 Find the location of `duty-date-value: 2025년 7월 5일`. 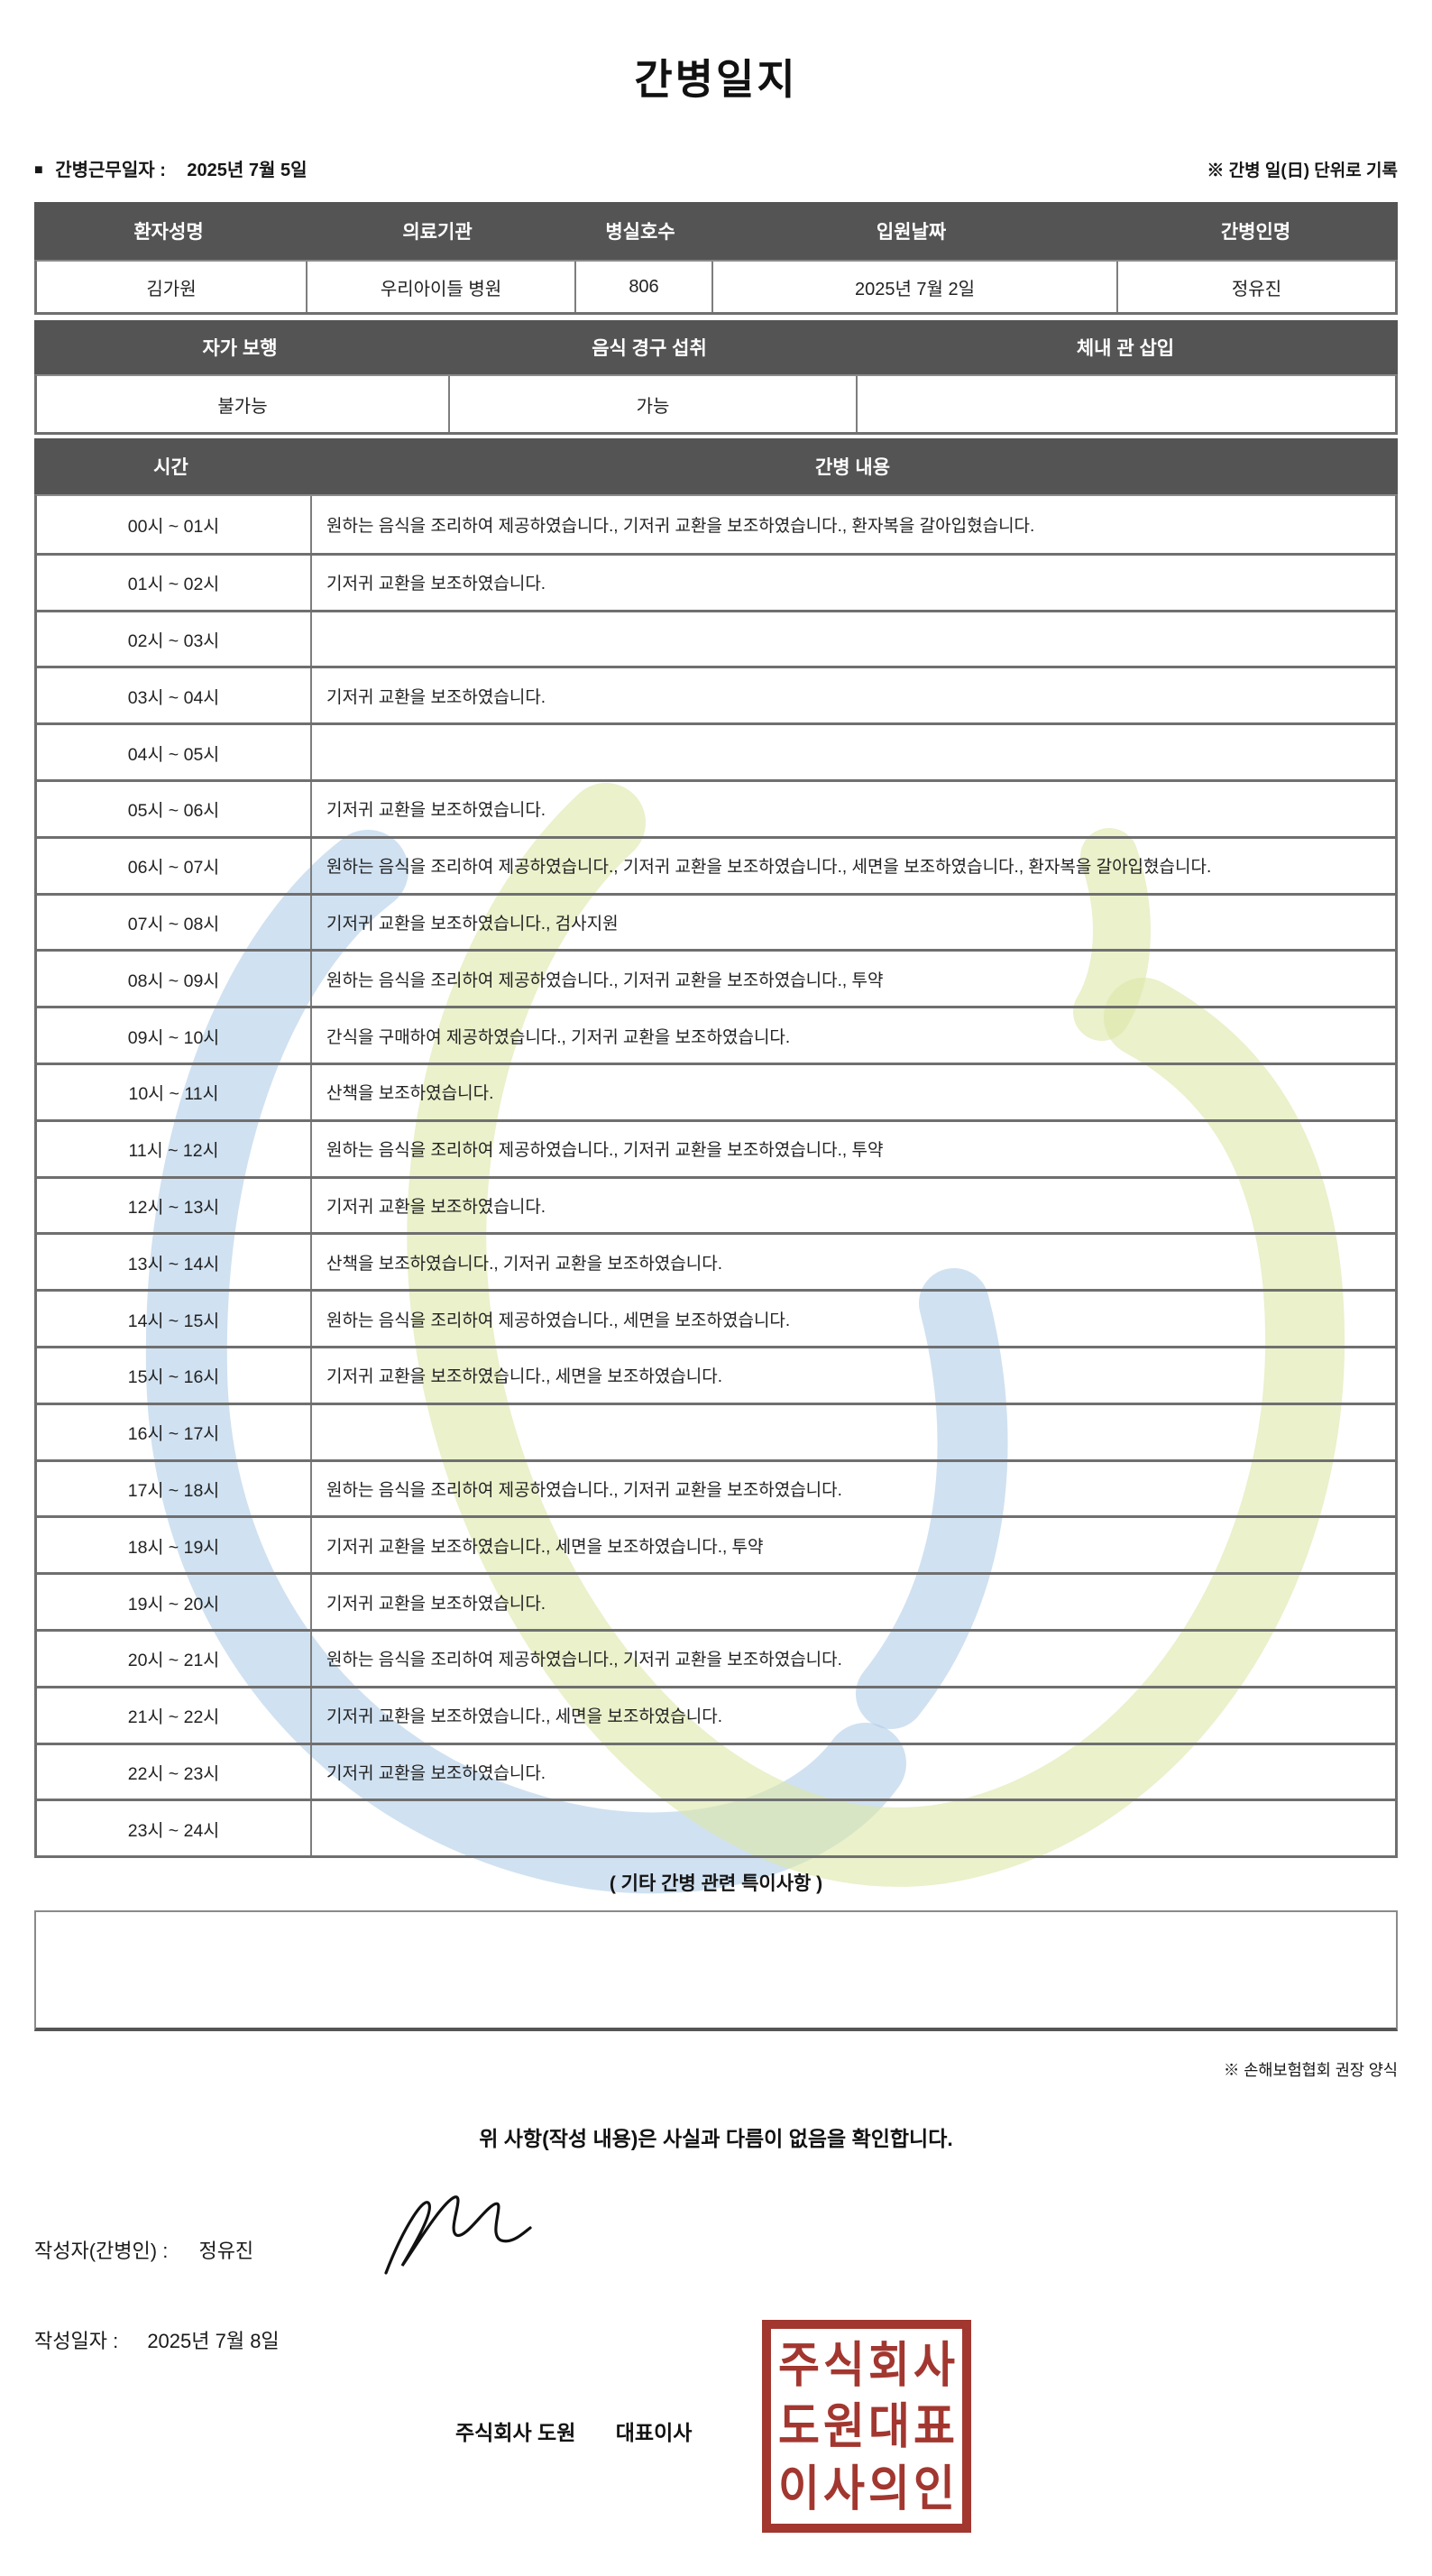

duty-date-value: 2025년 7월 5일 is located at coordinates (248, 170).